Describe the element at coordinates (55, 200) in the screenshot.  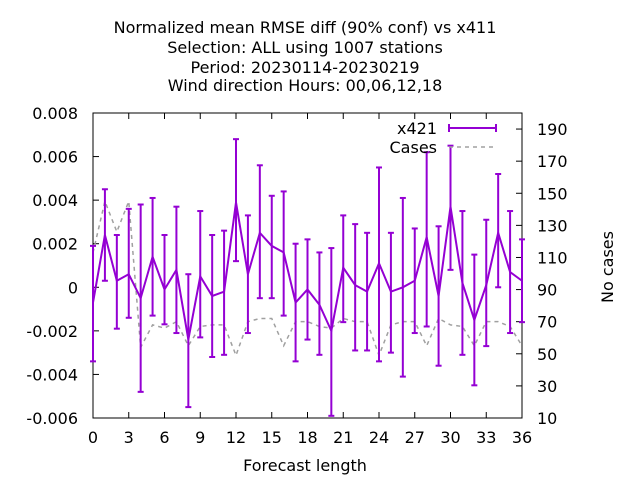
I see `y-tick-label: 0.004` at that location.